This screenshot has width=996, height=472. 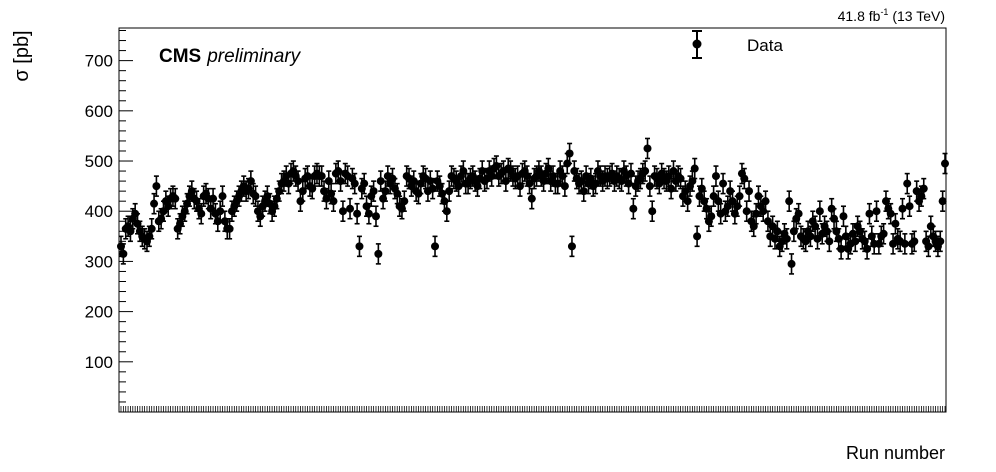 I want to click on legend-label: Data, so click(x=765, y=45).